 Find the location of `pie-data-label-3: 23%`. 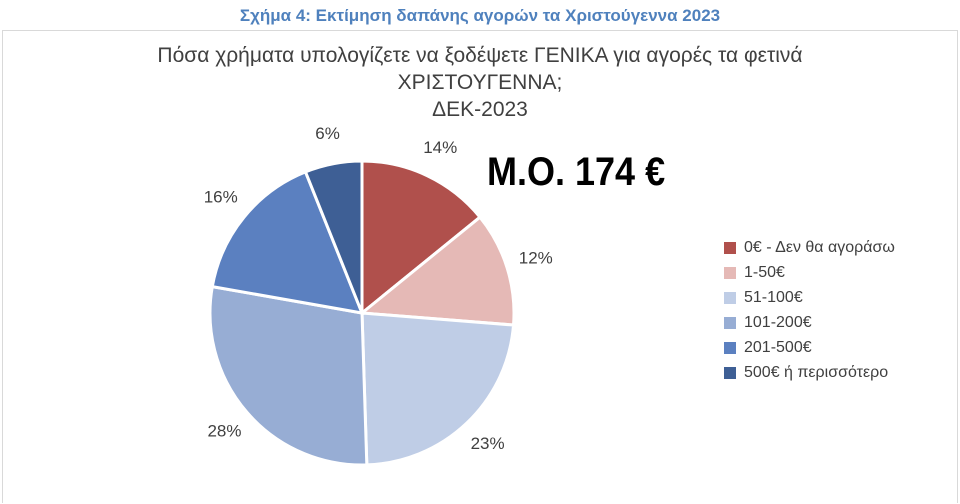

pie-data-label-3: 23% is located at coordinates (488, 443).